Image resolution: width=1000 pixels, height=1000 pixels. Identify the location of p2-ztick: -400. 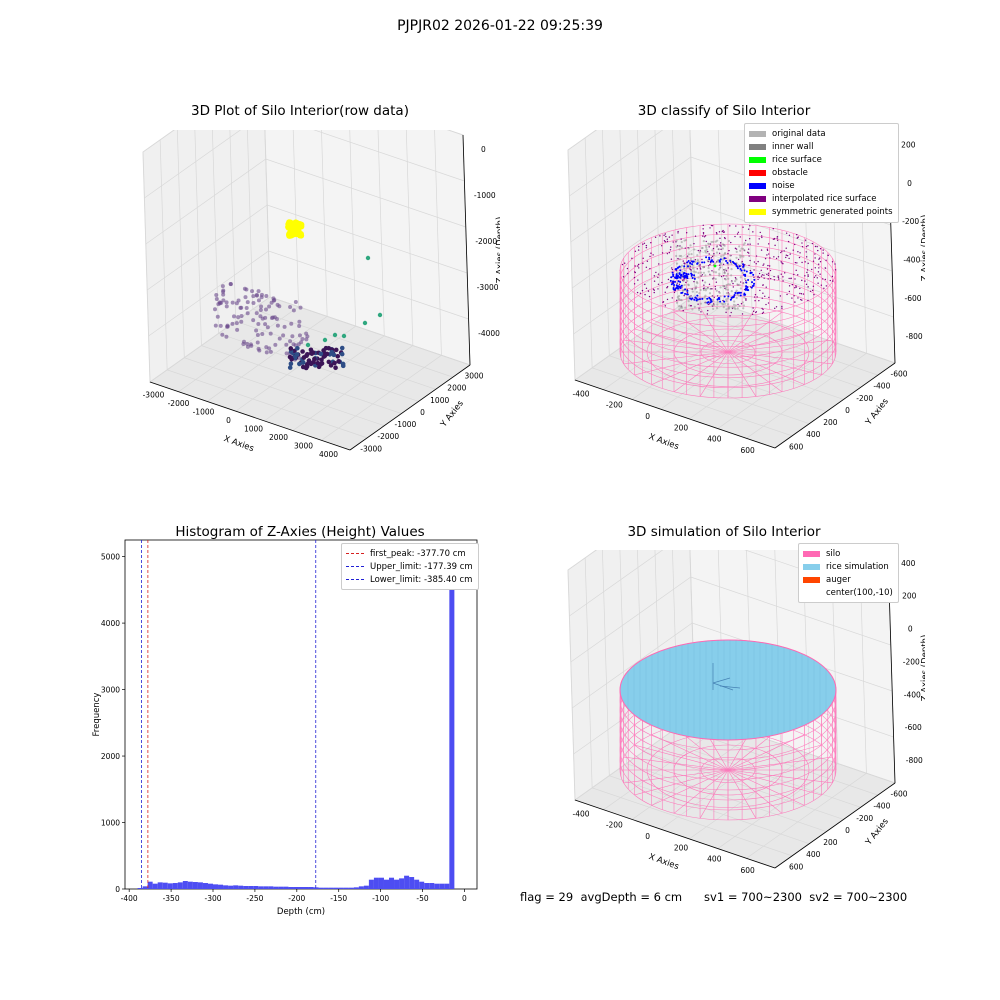
(911, 260).